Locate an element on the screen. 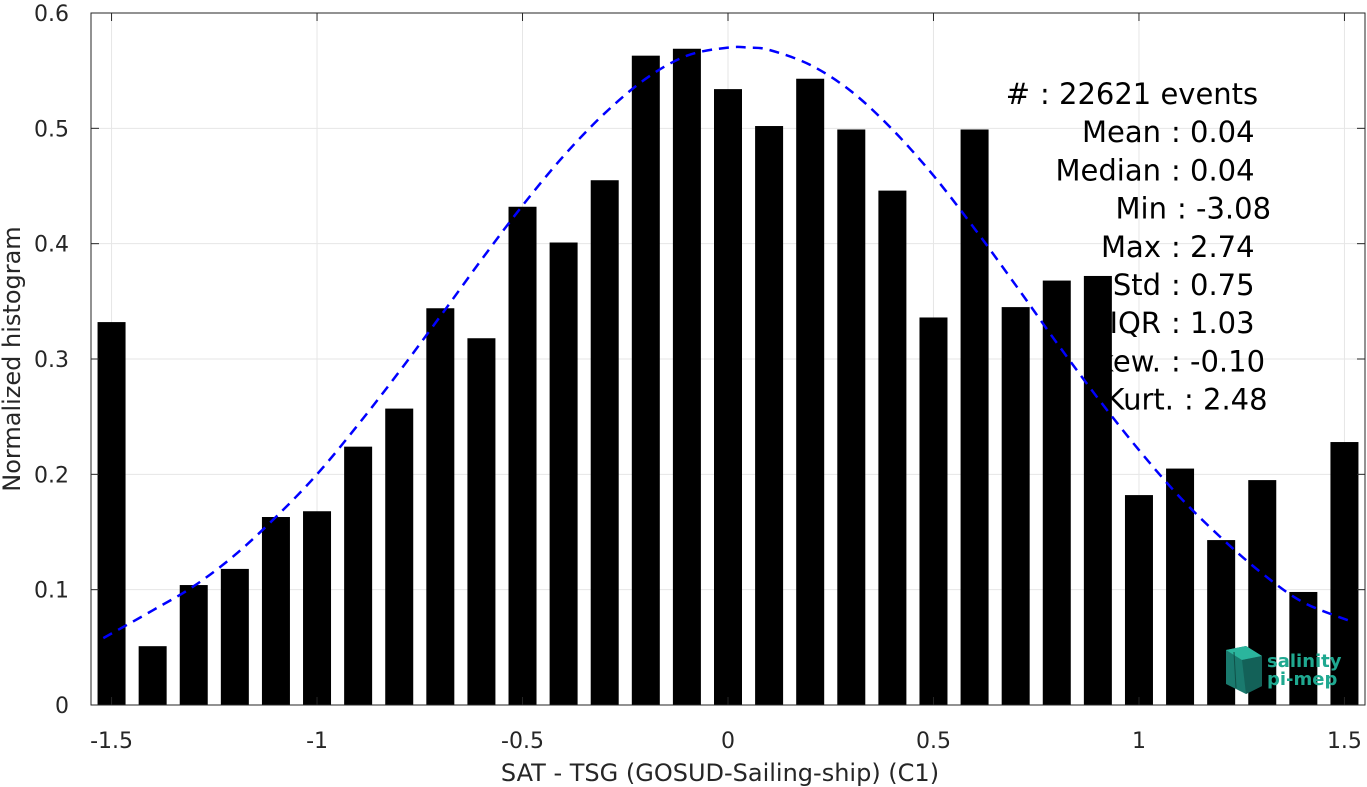 The height and width of the screenshot is (787, 1367). y-tick-label: 0.5 is located at coordinates (51, 129).